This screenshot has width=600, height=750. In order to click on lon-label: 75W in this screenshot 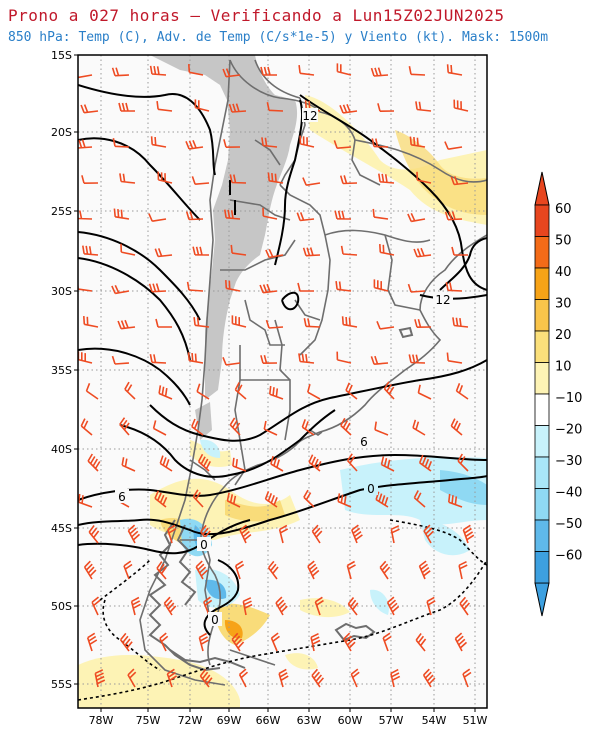, I will do `click(148, 720)`.